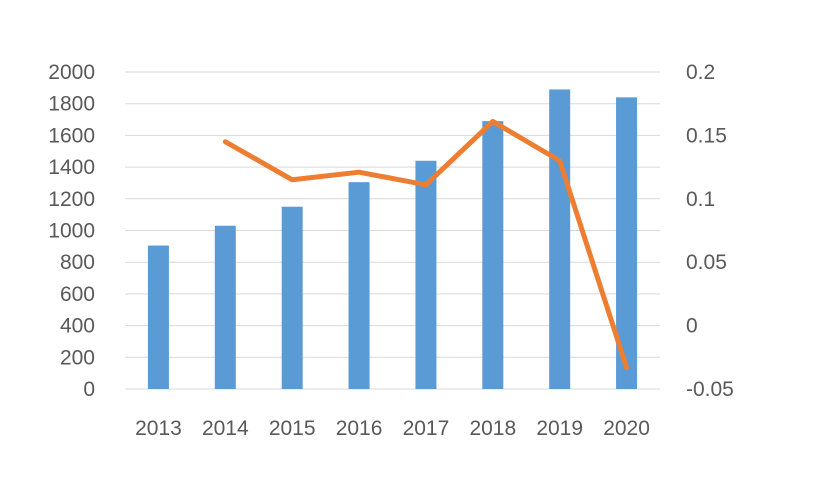 The image size is (819, 483). I want to click on y2-tick-label: 0.05, so click(706, 262).